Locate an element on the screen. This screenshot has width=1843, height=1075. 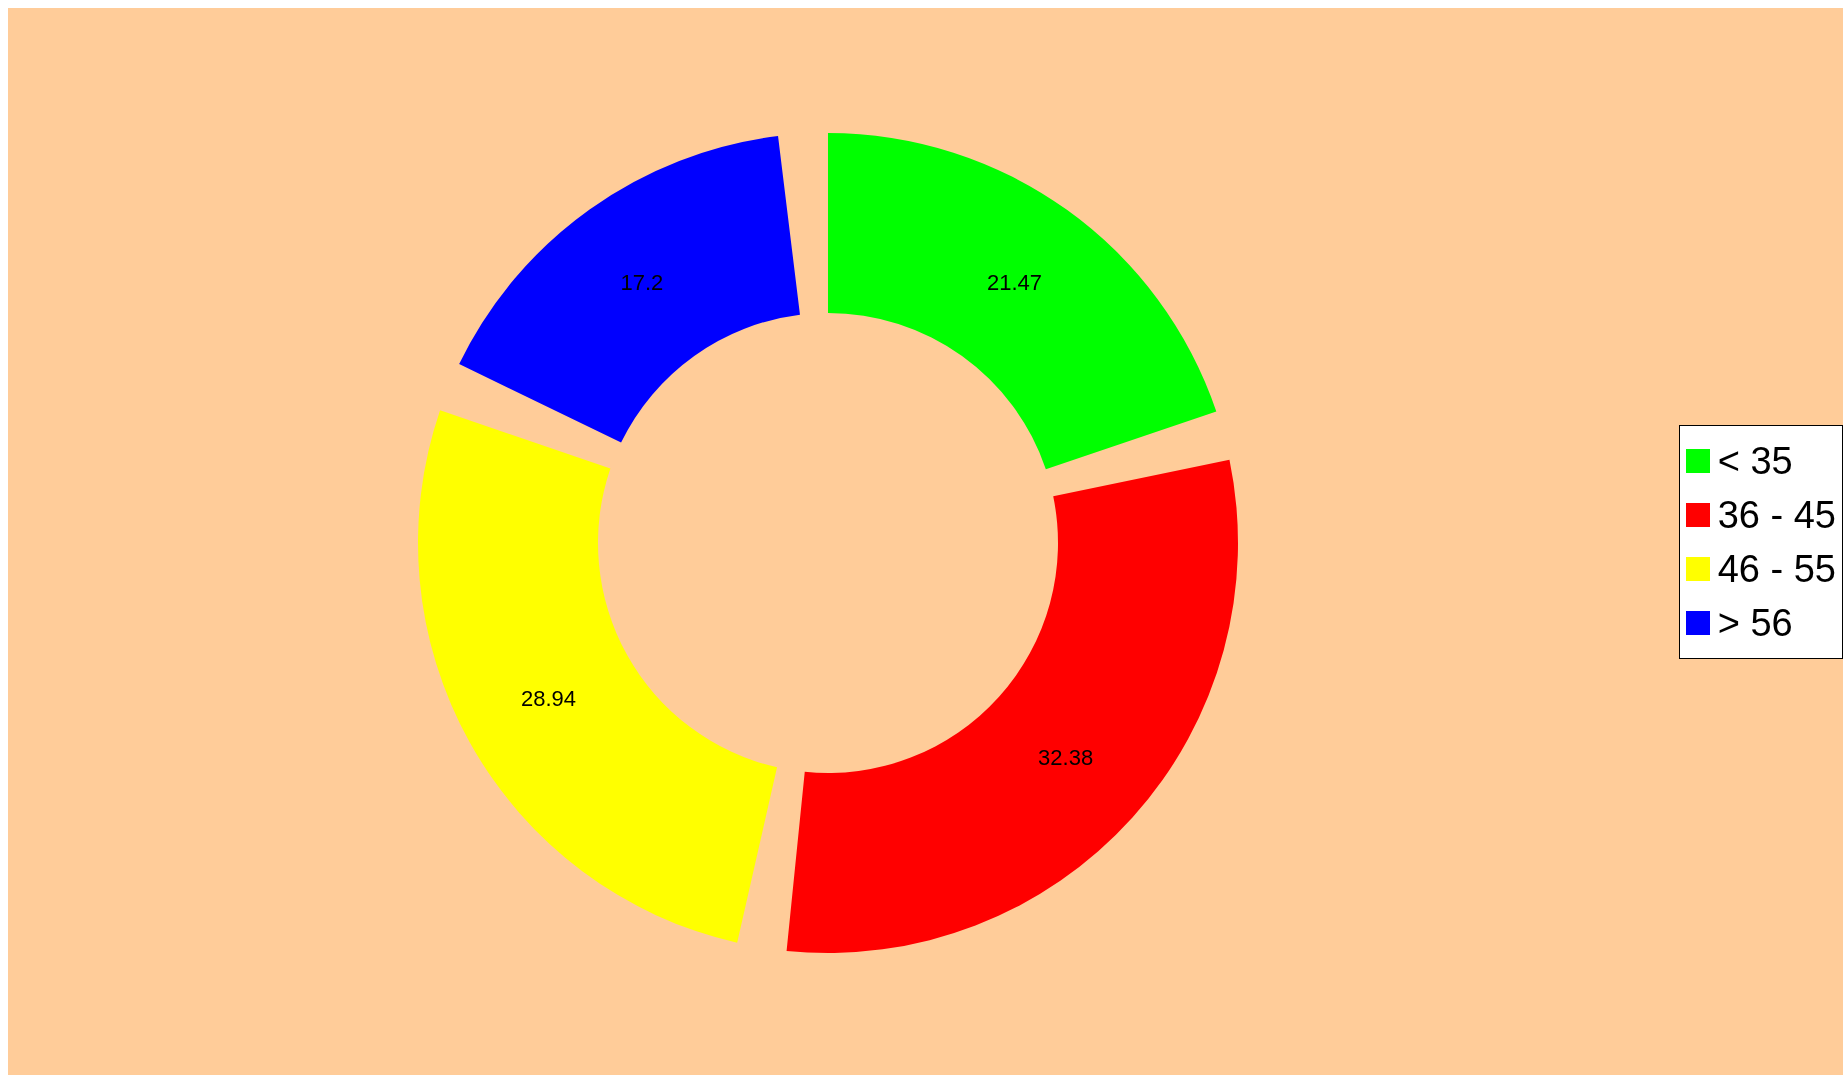
data-label: 28.94 is located at coordinates (549, 699).